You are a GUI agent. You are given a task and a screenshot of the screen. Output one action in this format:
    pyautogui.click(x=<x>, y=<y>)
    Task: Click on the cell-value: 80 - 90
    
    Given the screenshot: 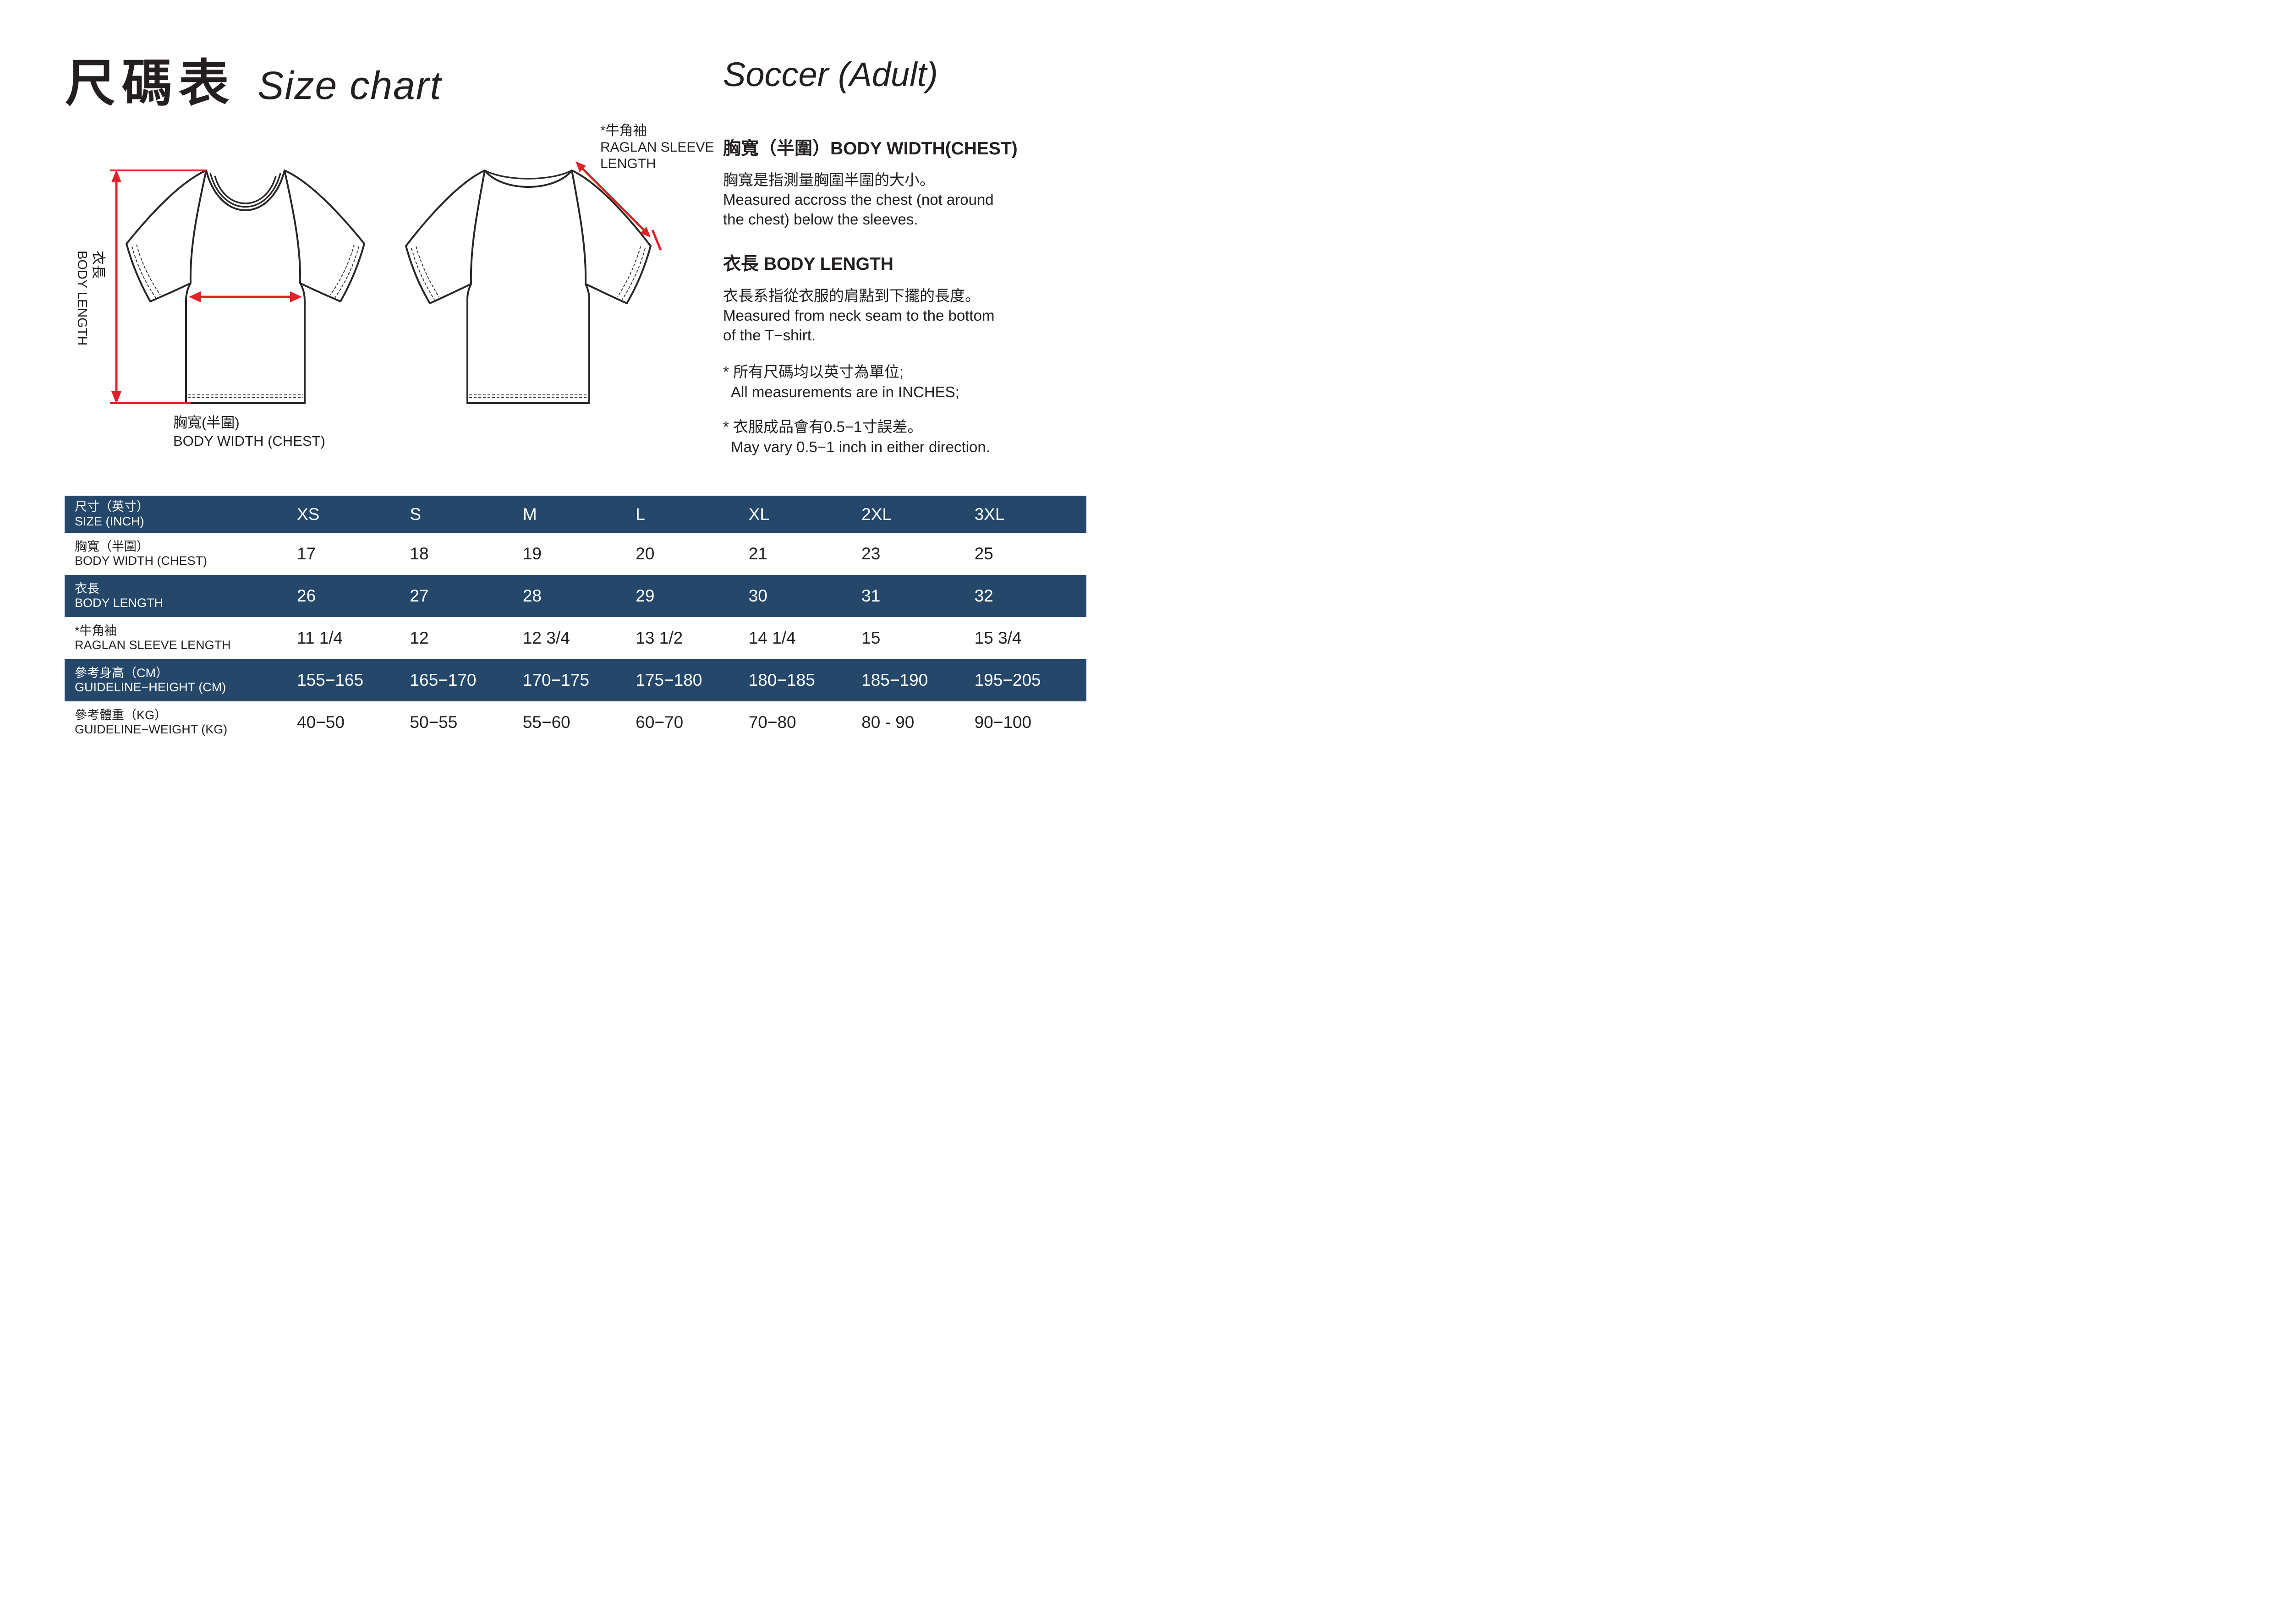 What is the action you would take?
    pyautogui.click(x=888, y=722)
    